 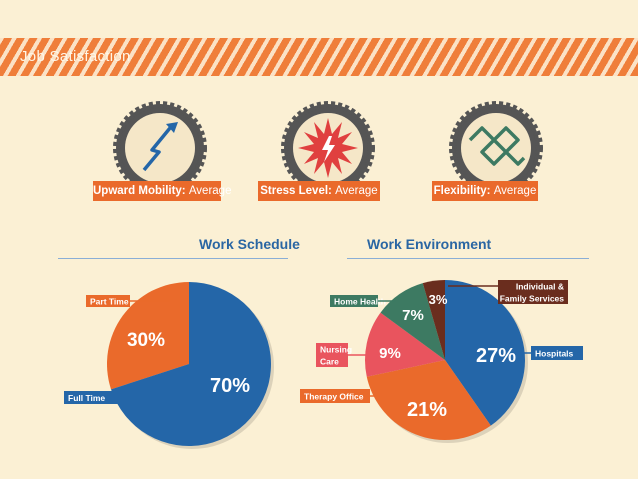 I want to click on svg-text: Home Health, so click(x=360, y=302).